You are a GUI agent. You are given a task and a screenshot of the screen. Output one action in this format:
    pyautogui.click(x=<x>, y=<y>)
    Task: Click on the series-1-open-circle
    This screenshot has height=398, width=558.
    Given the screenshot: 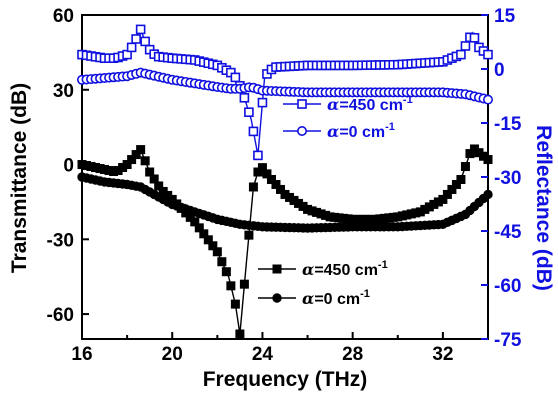 What is the action you would take?
    pyautogui.click(x=285, y=86)
    